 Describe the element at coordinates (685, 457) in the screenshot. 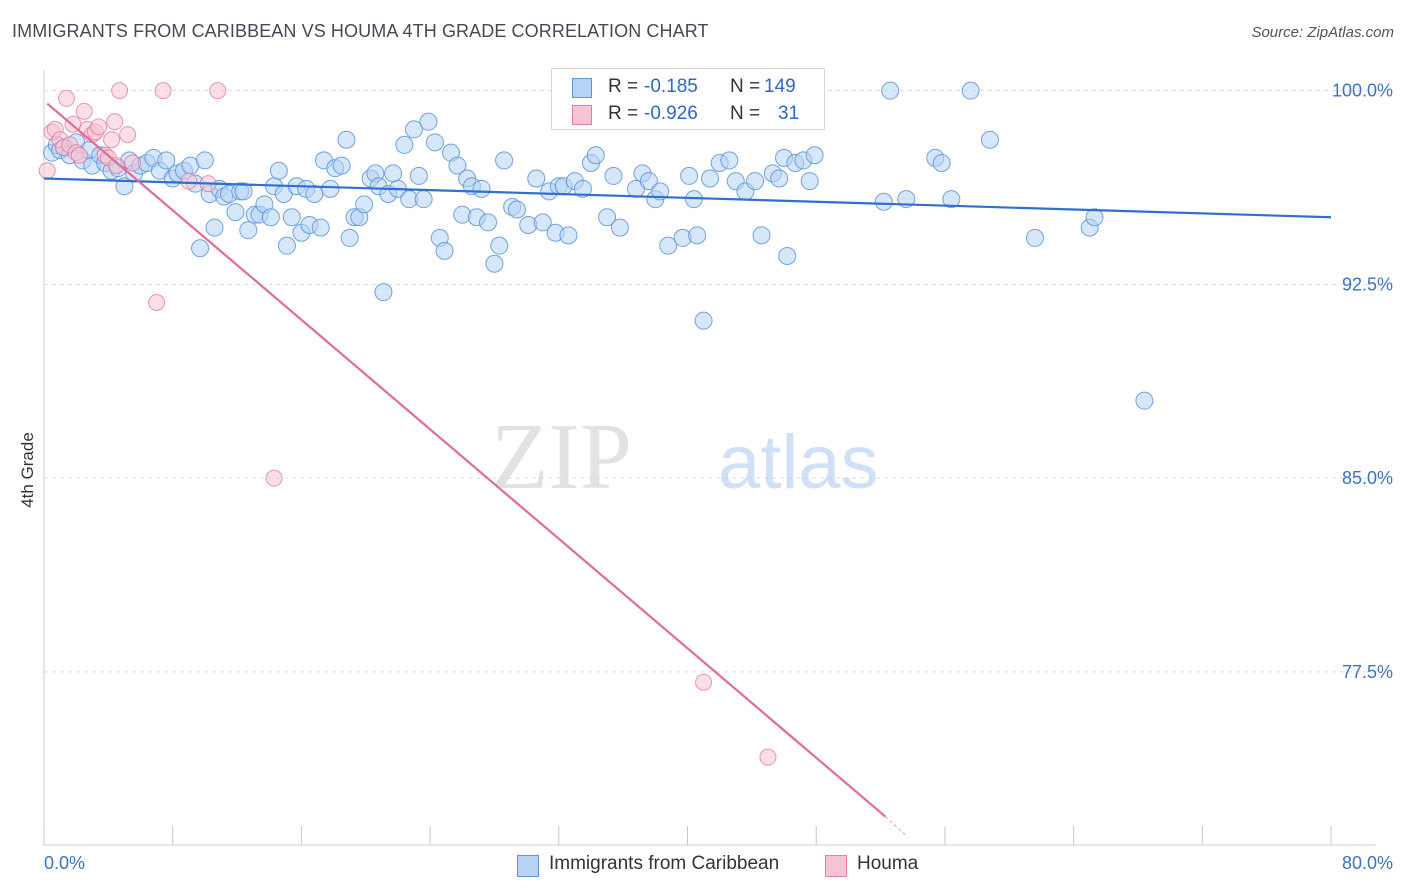

I see `watermark: ZIP atlas` at that location.